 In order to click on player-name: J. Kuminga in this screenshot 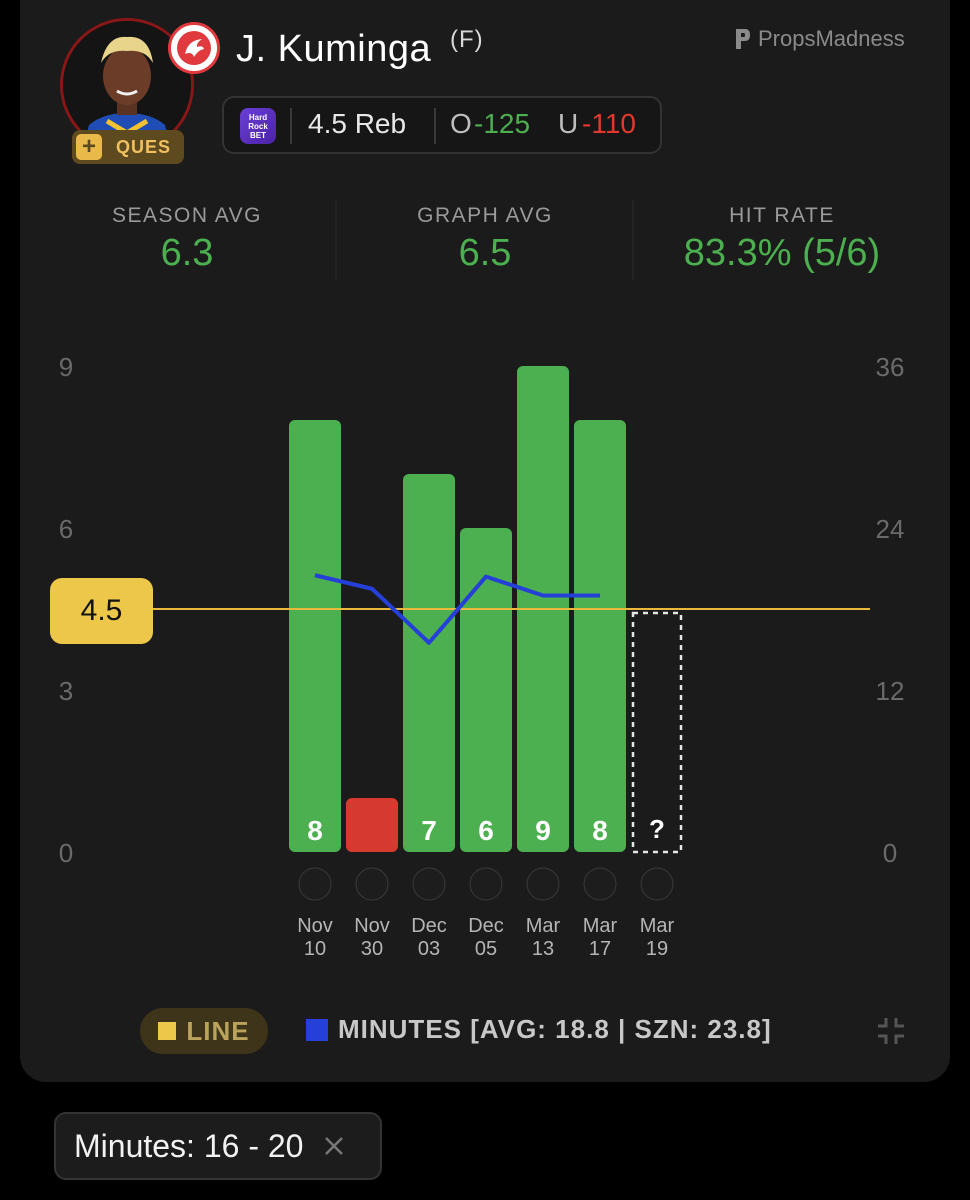, I will do `click(334, 49)`.